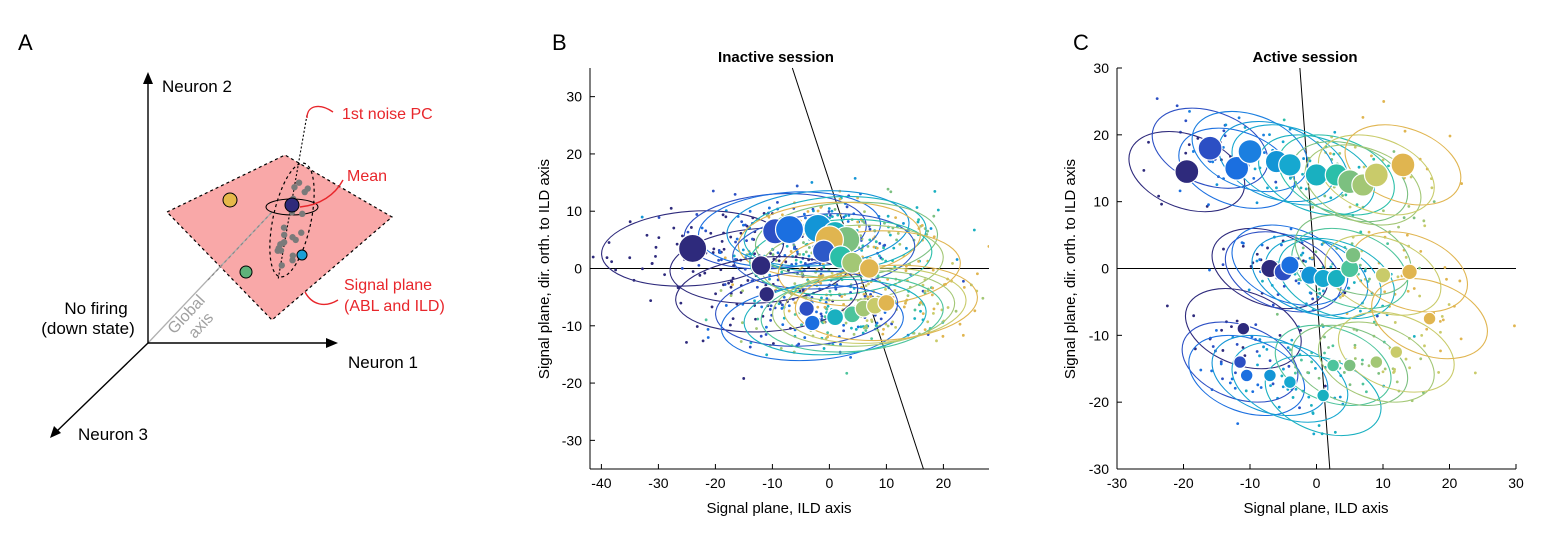 This screenshot has width=1541, height=537. I want to click on y-tick-label: 20, so click(574, 154).